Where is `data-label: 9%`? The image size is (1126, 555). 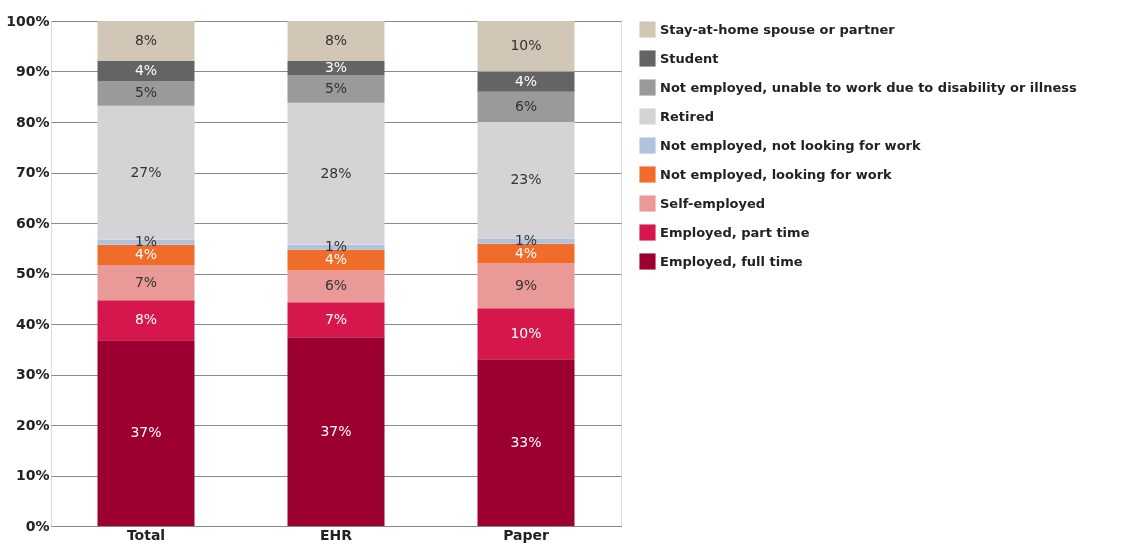
data-label: 9% is located at coordinates (526, 284).